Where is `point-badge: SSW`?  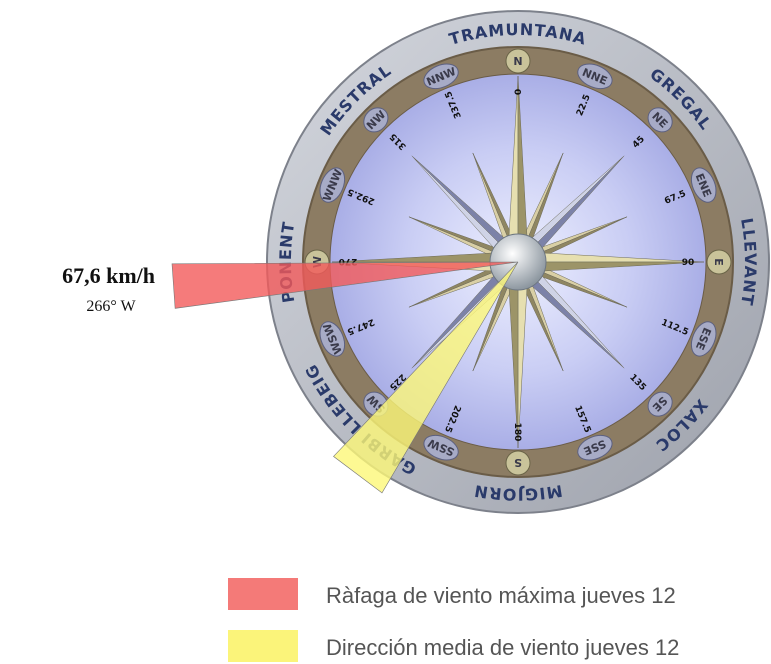 point-badge: SSW is located at coordinates (441, 447).